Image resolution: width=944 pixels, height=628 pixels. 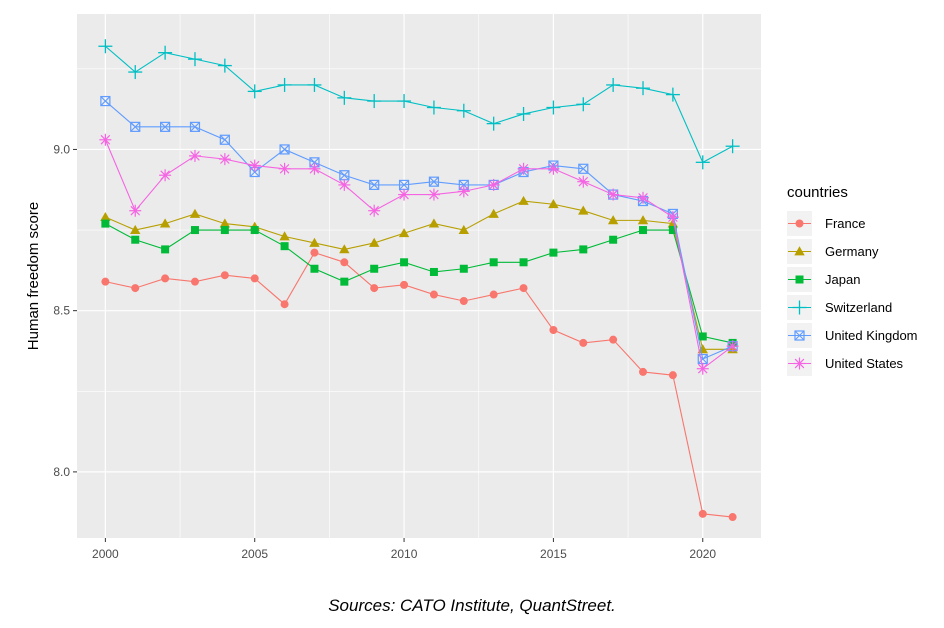 What do you see at coordinates (839, 307) in the screenshot?
I see `legend-item-switzerland: Switzerland` at bounding box center [839, 307].